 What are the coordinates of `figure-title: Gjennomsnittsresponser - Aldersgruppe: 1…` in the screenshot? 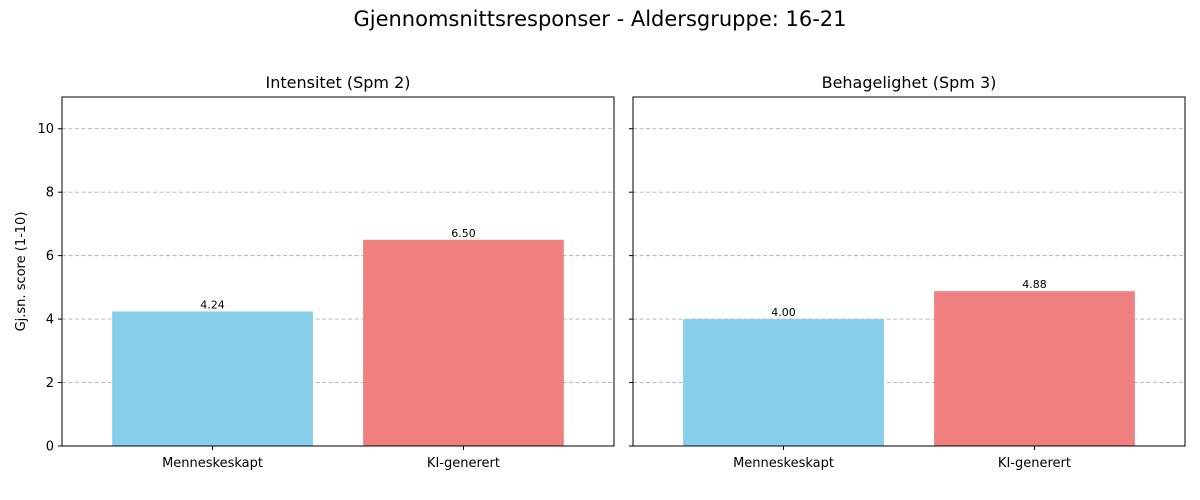 It's located at (599, 19).